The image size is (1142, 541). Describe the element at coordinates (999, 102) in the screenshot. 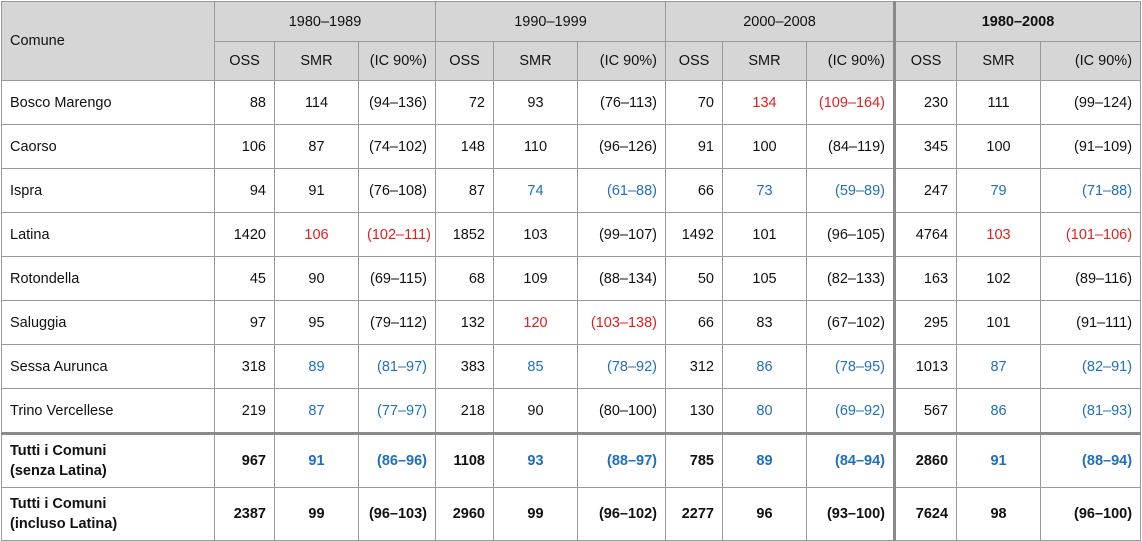

I see `cell-smr: 111` at that location.